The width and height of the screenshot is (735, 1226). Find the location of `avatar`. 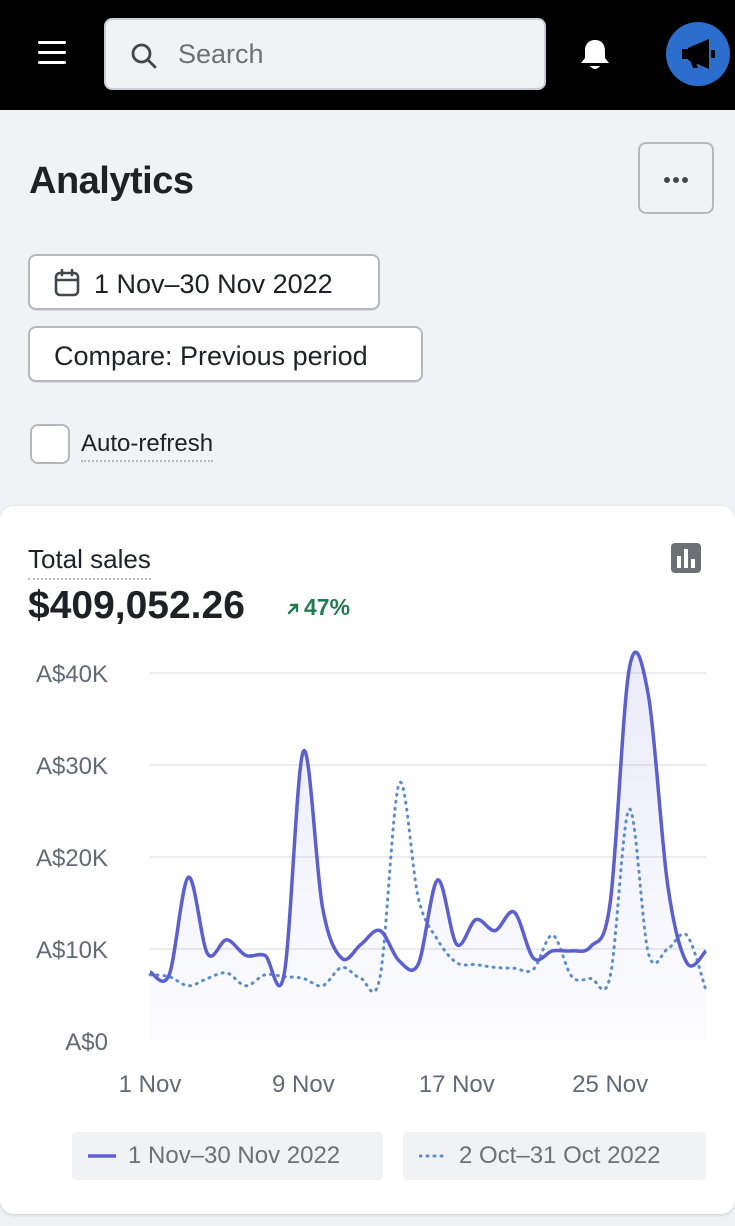

avatar is located at coordinates (698, 54).